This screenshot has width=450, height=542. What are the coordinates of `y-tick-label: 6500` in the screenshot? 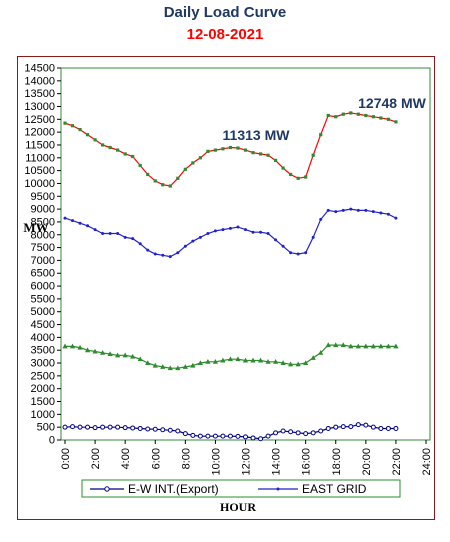 It's located at (43, 274).